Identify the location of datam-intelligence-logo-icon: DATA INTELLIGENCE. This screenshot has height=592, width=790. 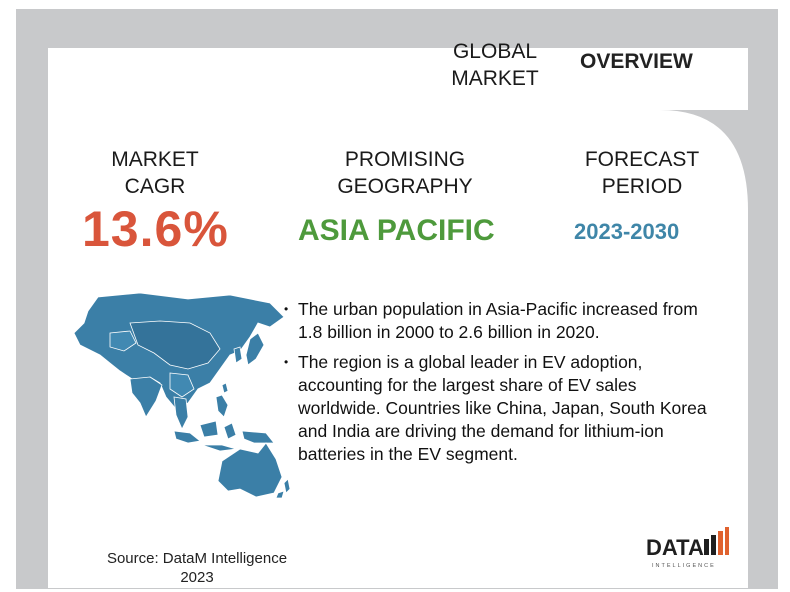
(687, 548).